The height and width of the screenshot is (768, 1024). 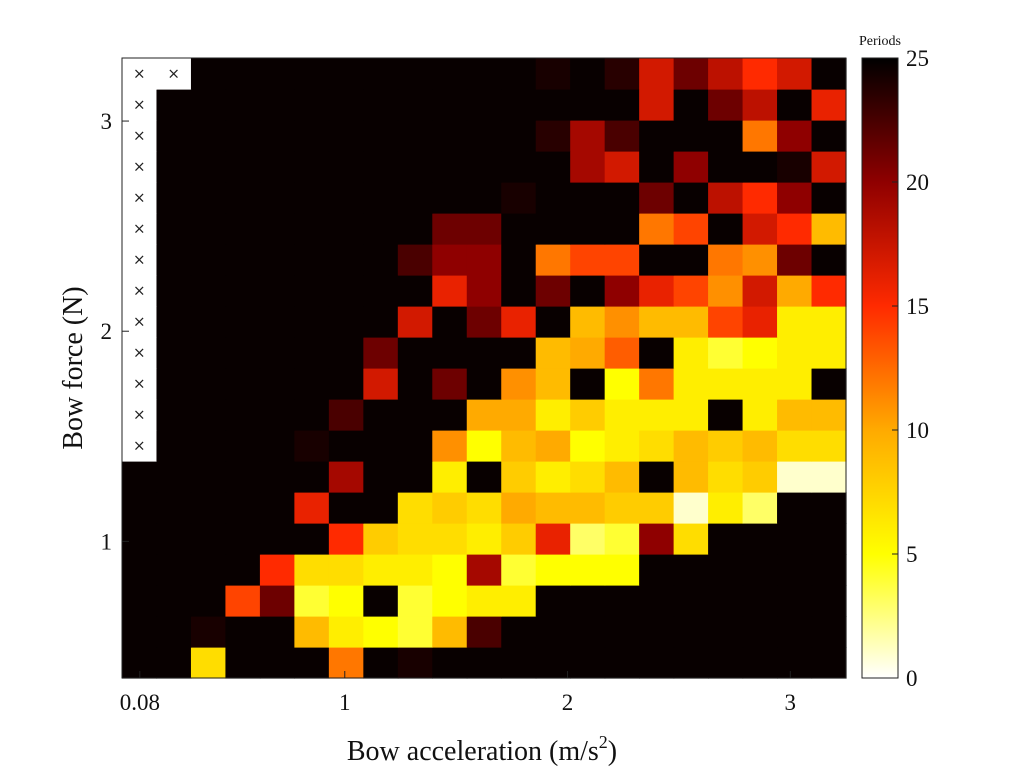 What do you see at coordinates (880, 368) in the screenshot?
I see `colorbar` at bounding box center [880, 368].